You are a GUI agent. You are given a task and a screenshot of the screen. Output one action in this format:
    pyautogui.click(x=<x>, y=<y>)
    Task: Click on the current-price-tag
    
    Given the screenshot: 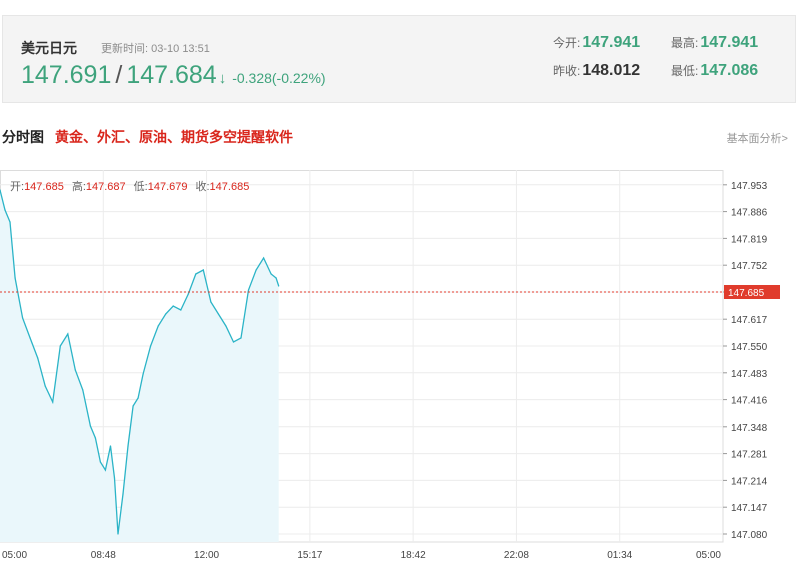 What is the action you would take?
    pyautogui.click(x=752, y=292)
    